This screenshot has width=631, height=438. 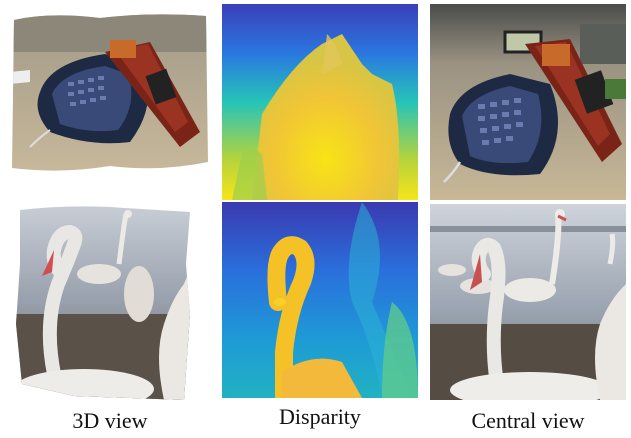 I want to click on 3d-view-image-2, so click(x=103, y=302).